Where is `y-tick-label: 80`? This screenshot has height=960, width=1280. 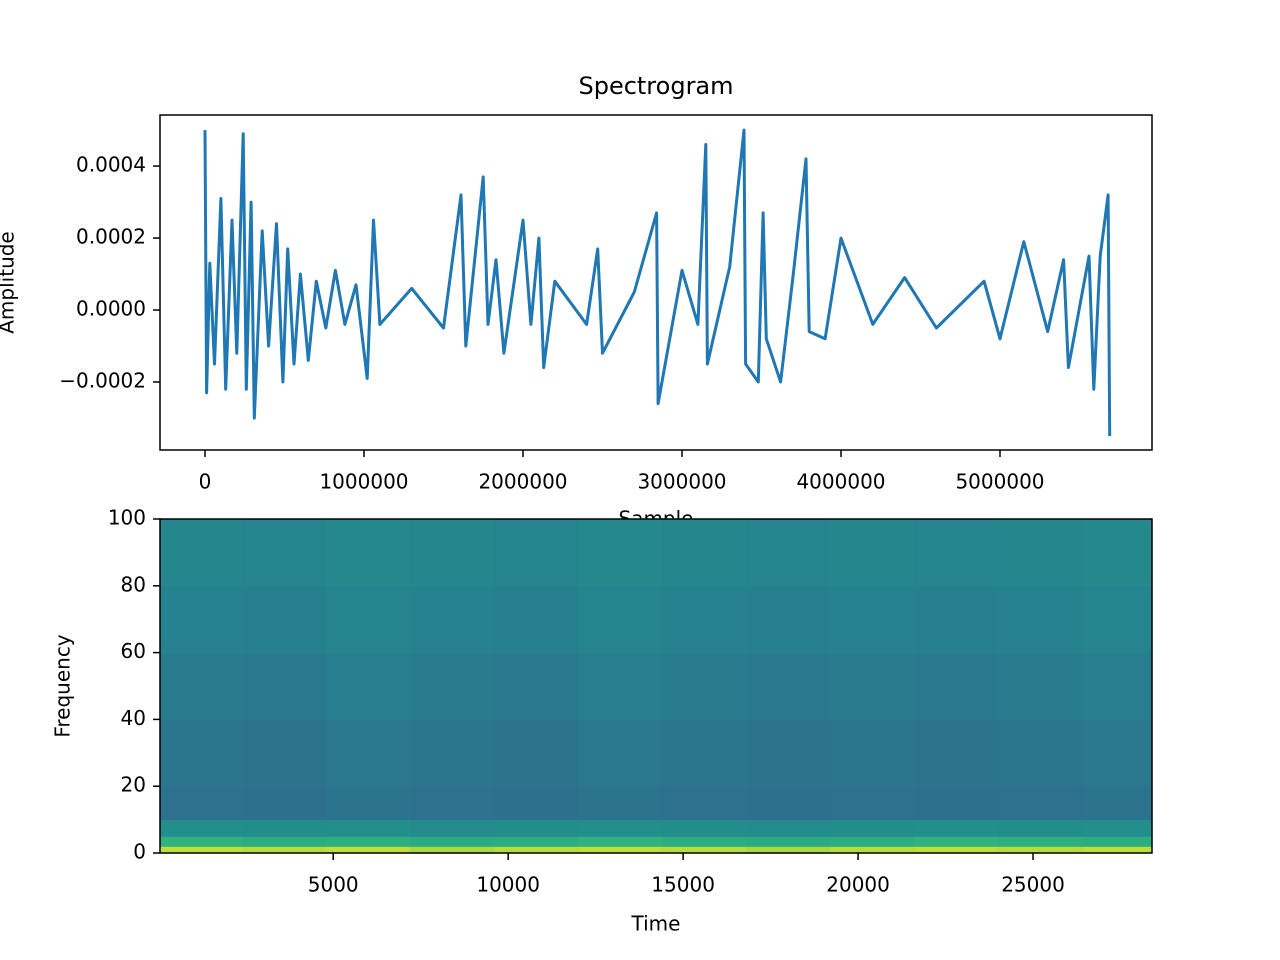
y-tick-label: 80 is located at coordinates (133, 584).